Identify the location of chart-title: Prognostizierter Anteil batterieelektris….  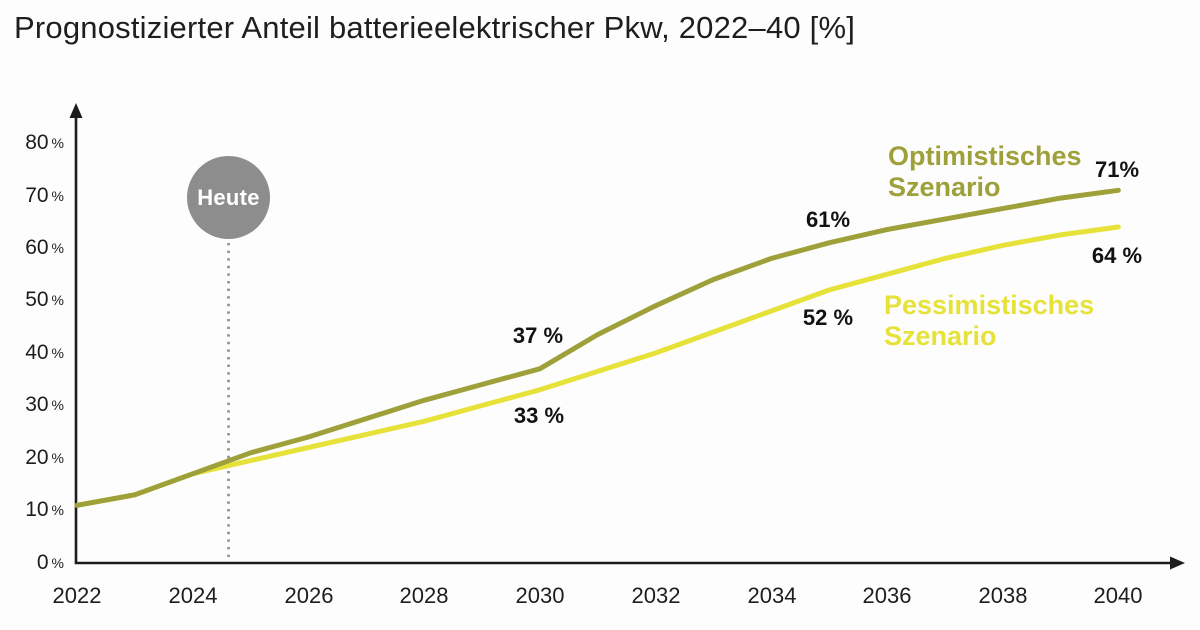
(435, 27).